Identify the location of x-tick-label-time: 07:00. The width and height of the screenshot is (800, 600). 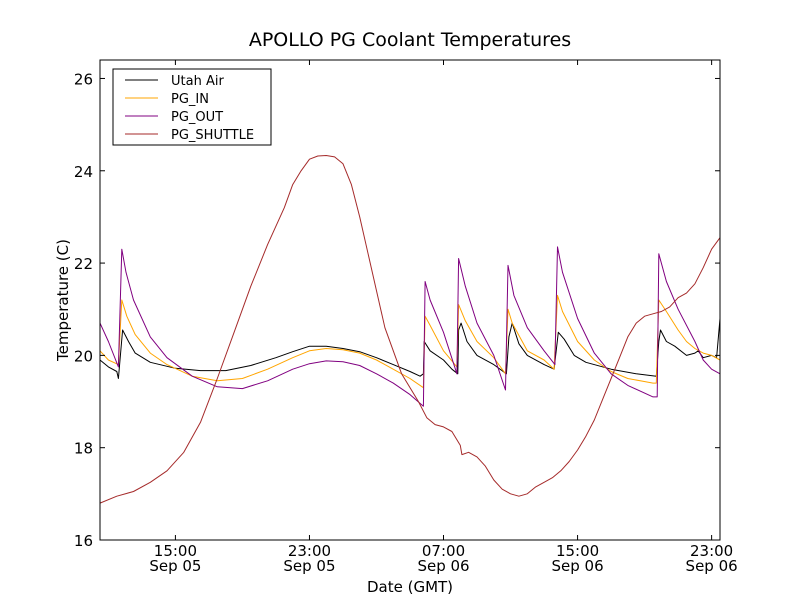
(443, 551).